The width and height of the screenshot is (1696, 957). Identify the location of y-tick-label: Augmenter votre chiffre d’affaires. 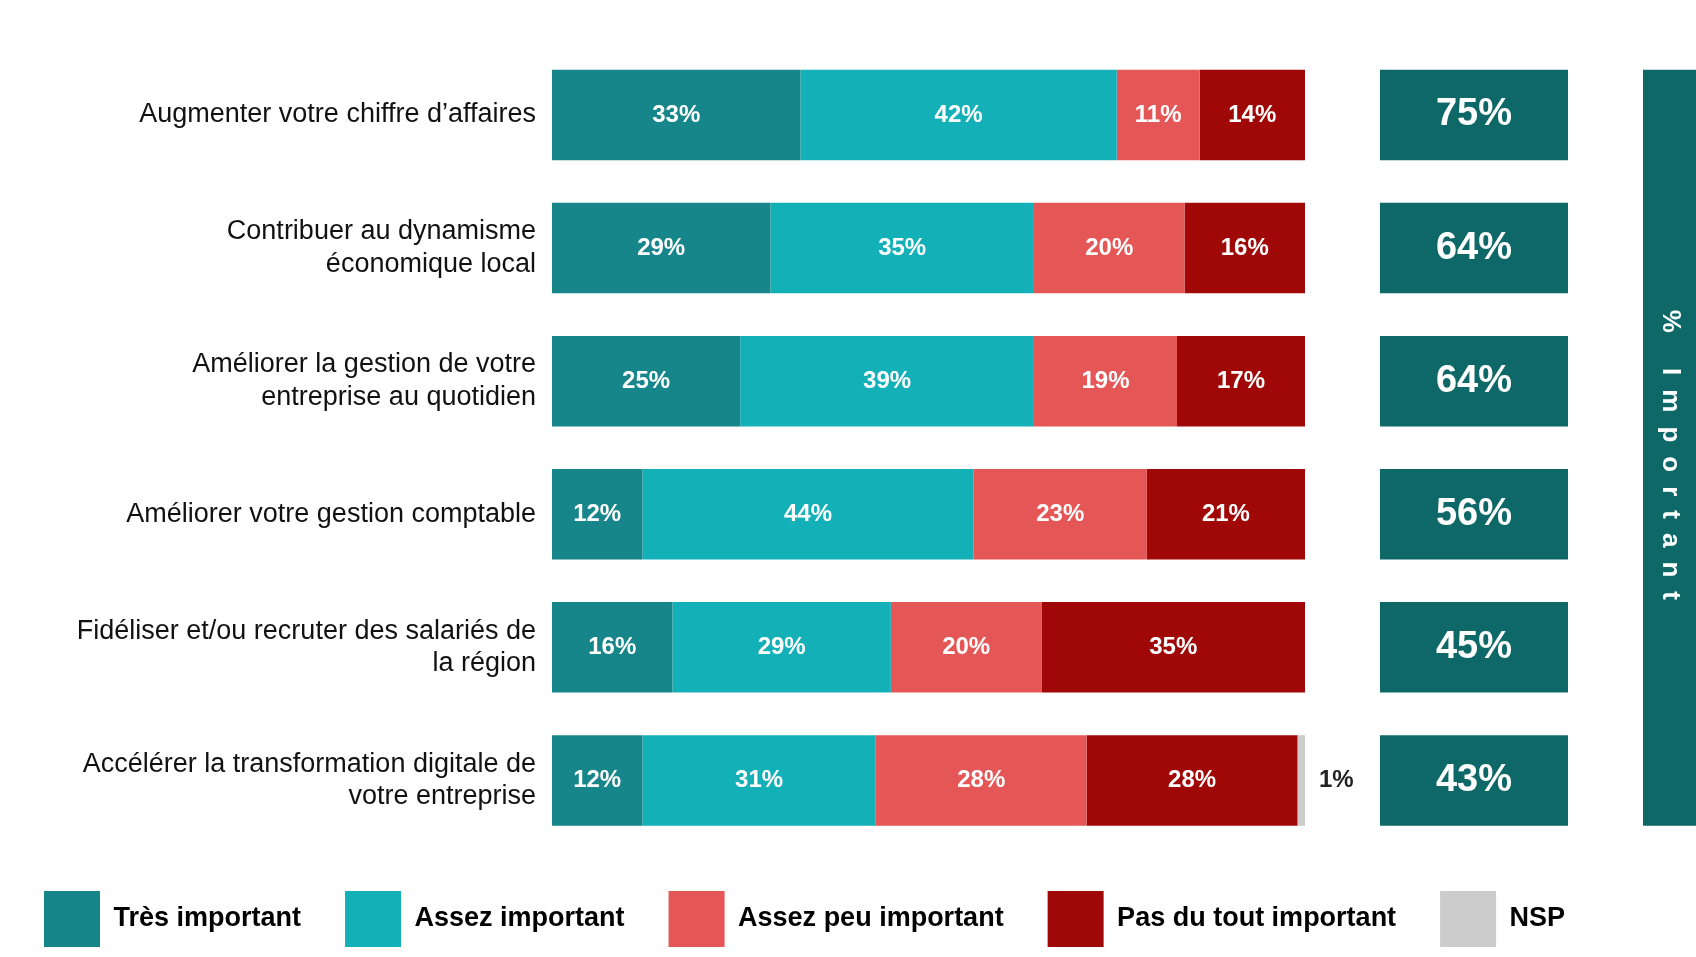
(337, 113).